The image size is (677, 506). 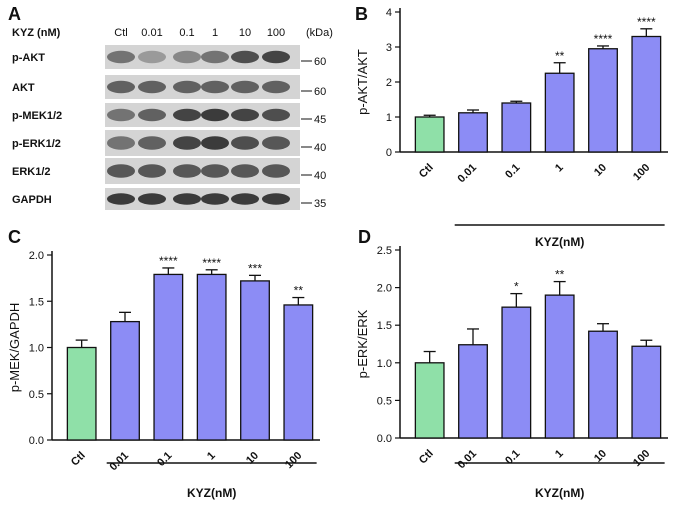 What do you see at coordinates (276, 33) in the screenshot?
I see `blot-lane-100: 100` at bounding box center [276, 33].